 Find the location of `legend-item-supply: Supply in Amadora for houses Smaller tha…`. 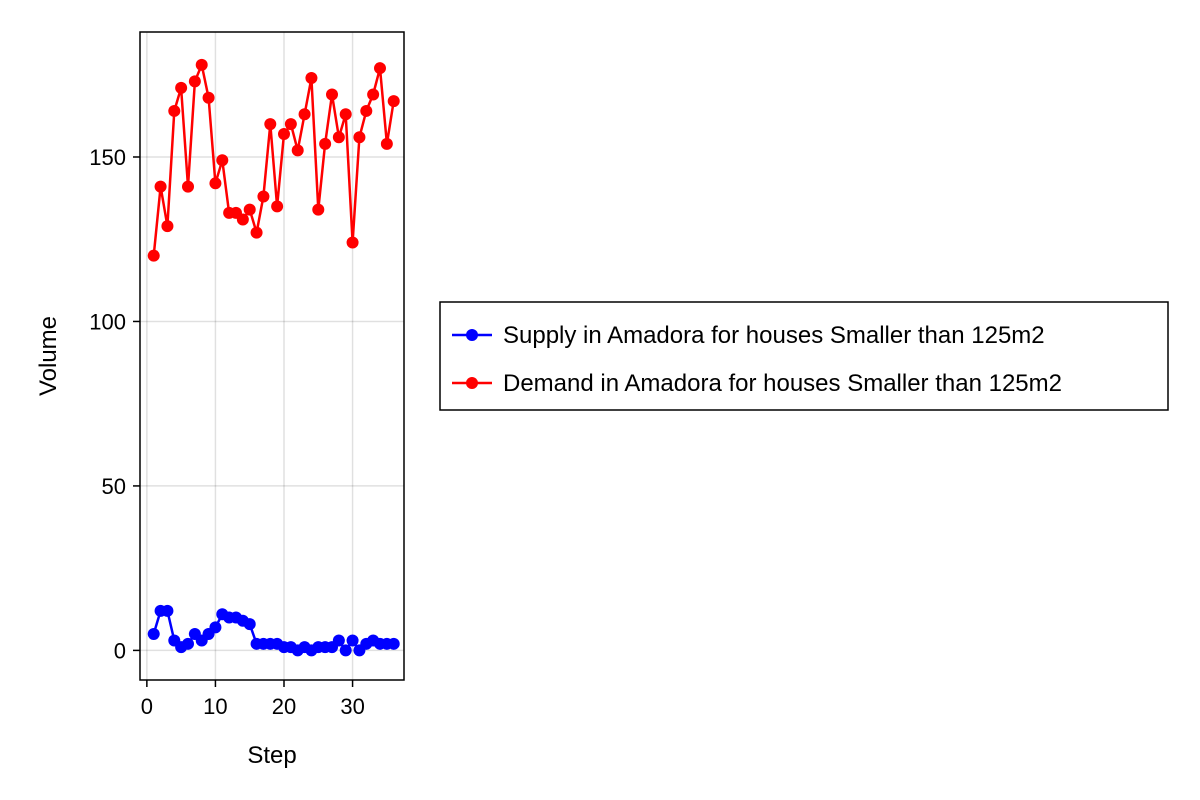

legend-item-supply: Supply in Amadora for houses Smaller tha… is located at coordinates (748, 335).